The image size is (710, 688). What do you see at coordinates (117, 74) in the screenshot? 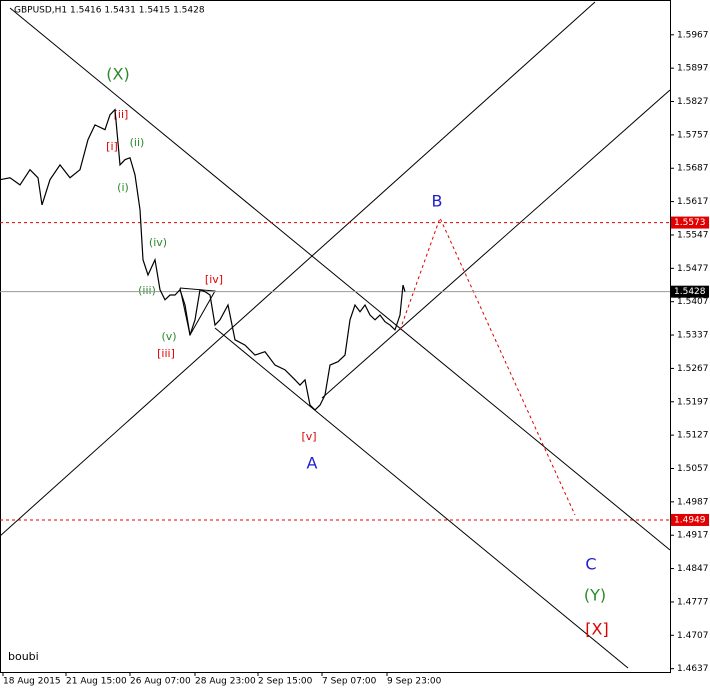
I see `wave-label: (X)` at bounding box center [117, 74].